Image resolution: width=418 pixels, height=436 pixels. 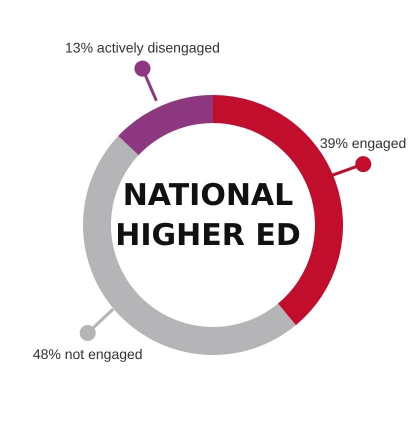 What do you see at coordinates (165, 125) in the screenshot?
I see `donut-slice` at bounding box center [165, 125].